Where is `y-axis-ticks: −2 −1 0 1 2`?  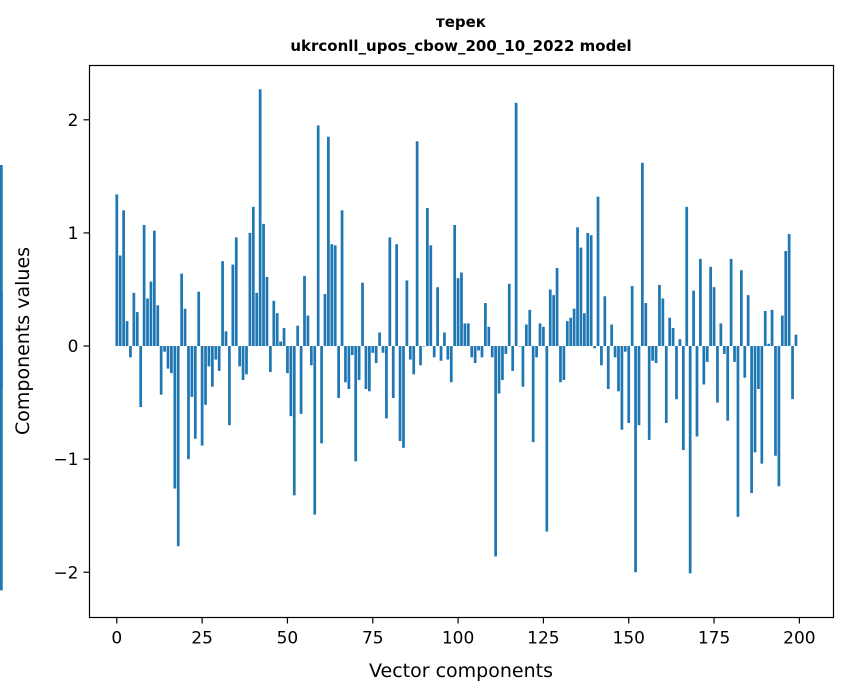 y-axis-ticks: −2 −1 0 1 2 is located at coordinates (71, 347).